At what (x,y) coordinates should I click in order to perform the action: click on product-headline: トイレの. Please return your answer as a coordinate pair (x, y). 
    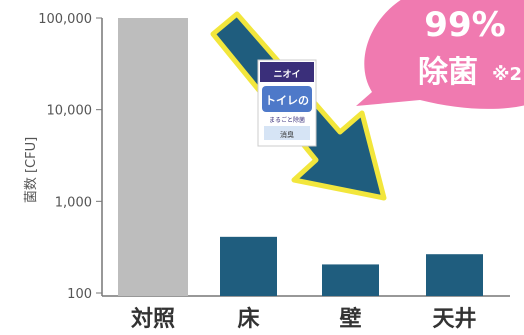
    Looking at the image, I should click on (287, 100).